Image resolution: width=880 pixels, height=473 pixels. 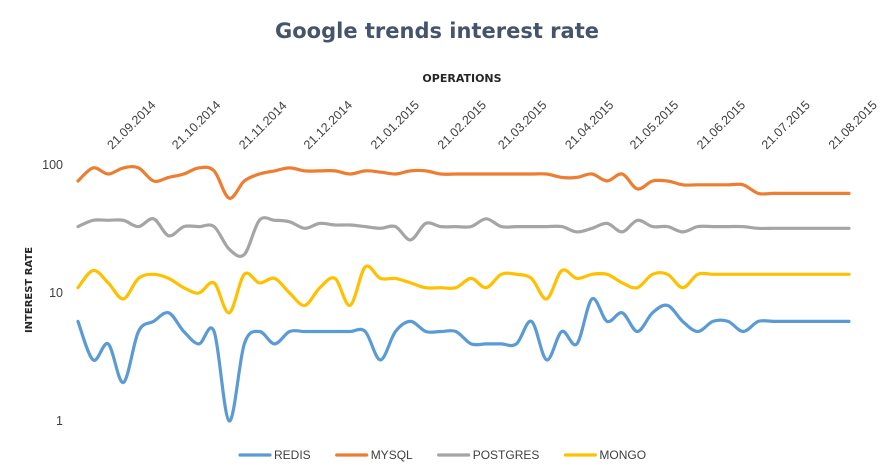 I want to click on x-tick-label: 21.07.2015, so click(x=786, y=125).